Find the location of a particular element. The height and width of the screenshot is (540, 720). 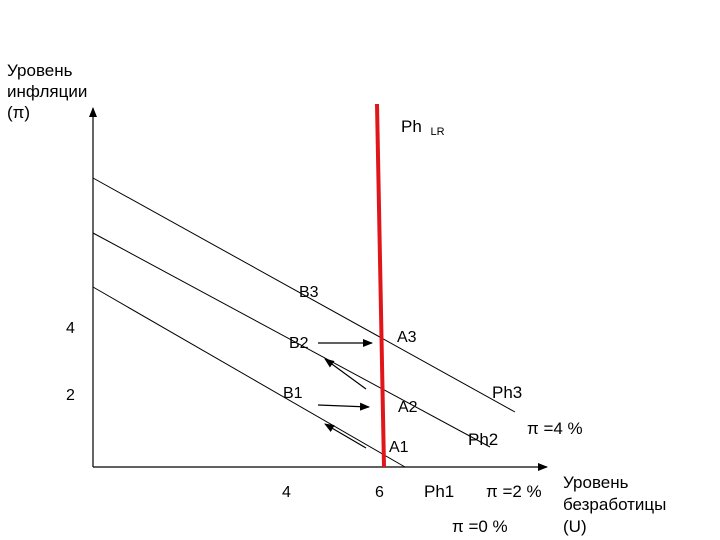

expectation-0-percent: π =0 % is located at coordinates (480, 526).